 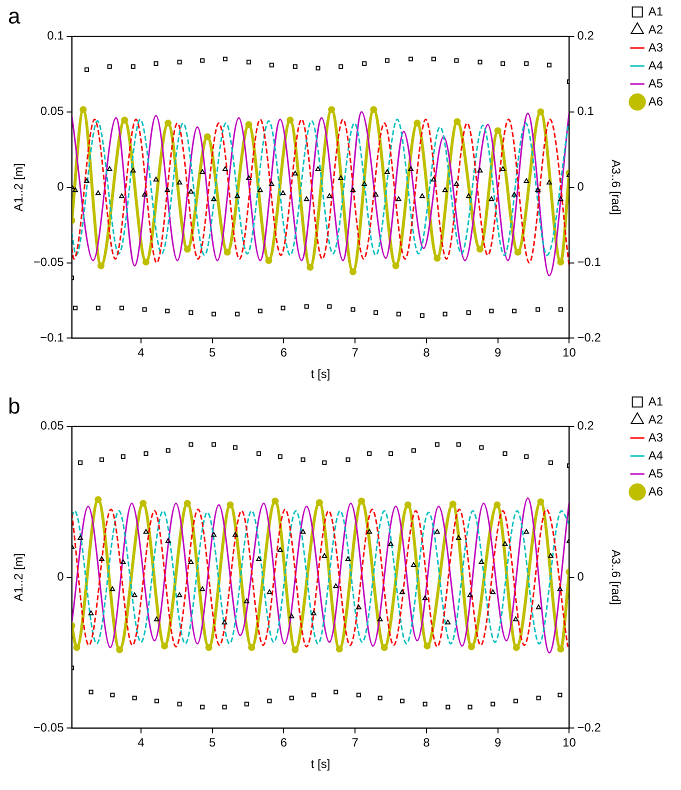 What do you see at coordinates (426, 743) in the screenshot?
I see `x-tick-label: 8` at bounding box center [426, 743].